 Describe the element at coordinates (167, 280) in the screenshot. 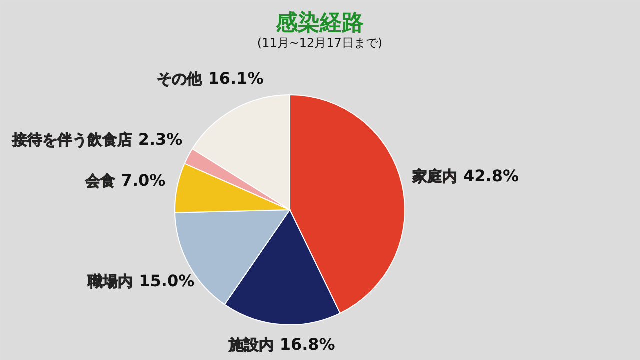

I see `data-label: 15.0%` at that location.